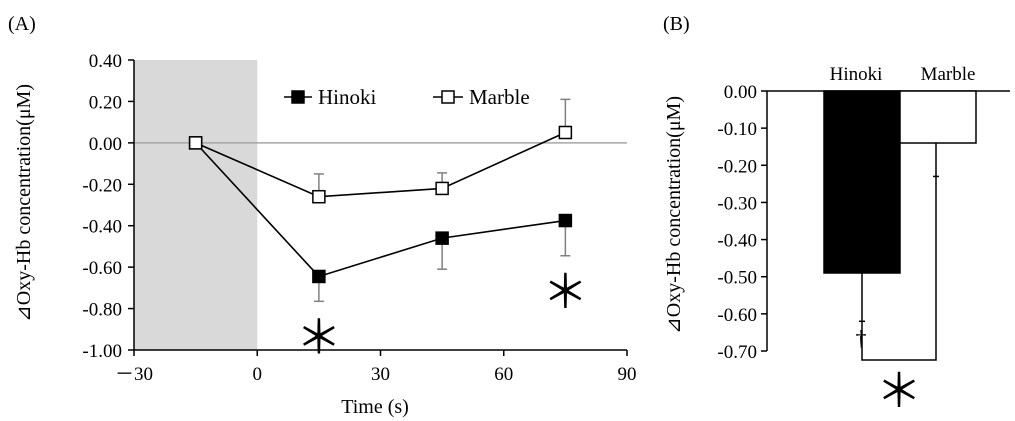 The width and height of the screenshot is (1015, 421). Describe the element at coordinates (627, 374) in the screenshot. I see `x-tick-label-a-90: 90` at that location.